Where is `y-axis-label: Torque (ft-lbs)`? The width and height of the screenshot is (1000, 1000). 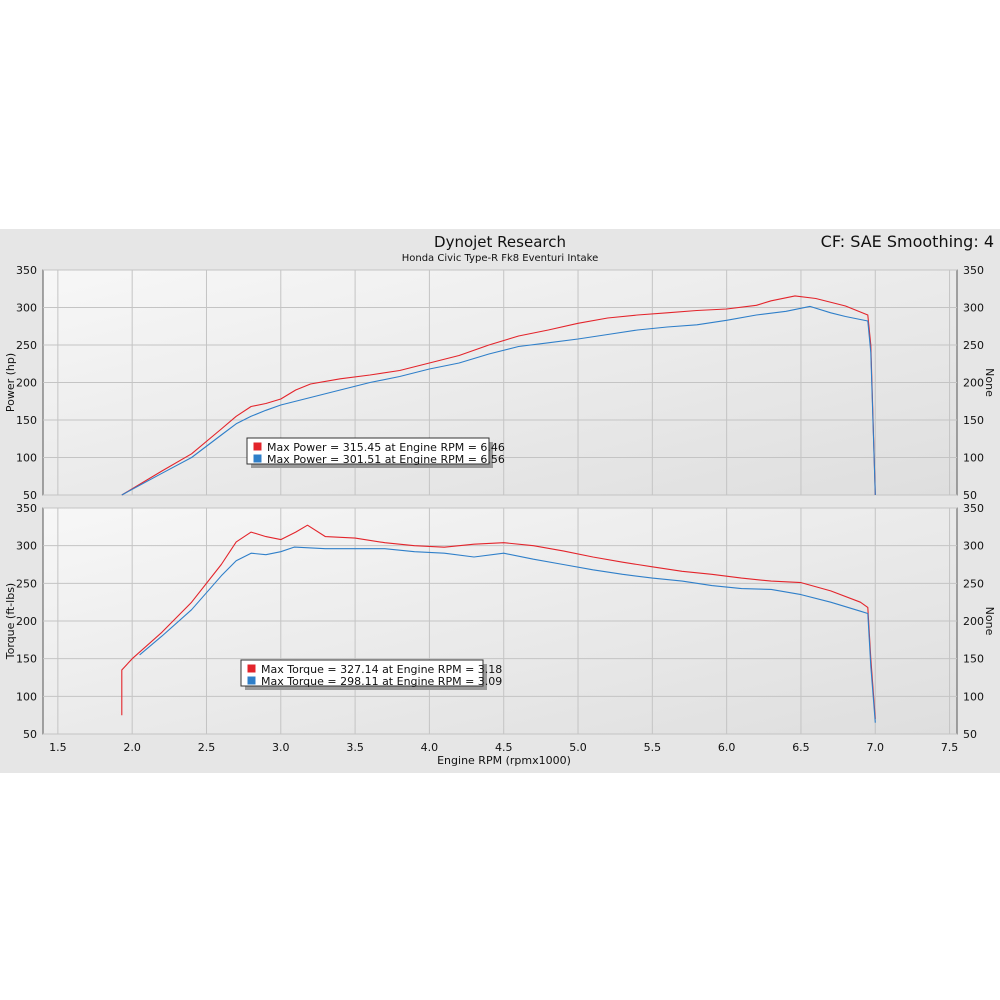
y-axis-label: Torque (ft-lbs) is located at coordinates (10, 621).